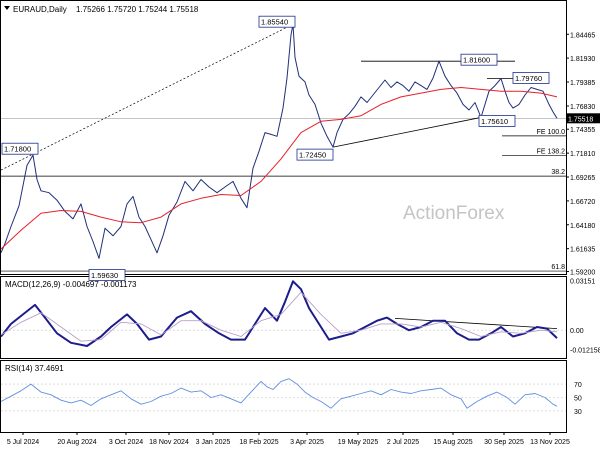 The width and height of the screenshot is (600, 455). I want to click on watermark: ActionForex, so click(454, 213).